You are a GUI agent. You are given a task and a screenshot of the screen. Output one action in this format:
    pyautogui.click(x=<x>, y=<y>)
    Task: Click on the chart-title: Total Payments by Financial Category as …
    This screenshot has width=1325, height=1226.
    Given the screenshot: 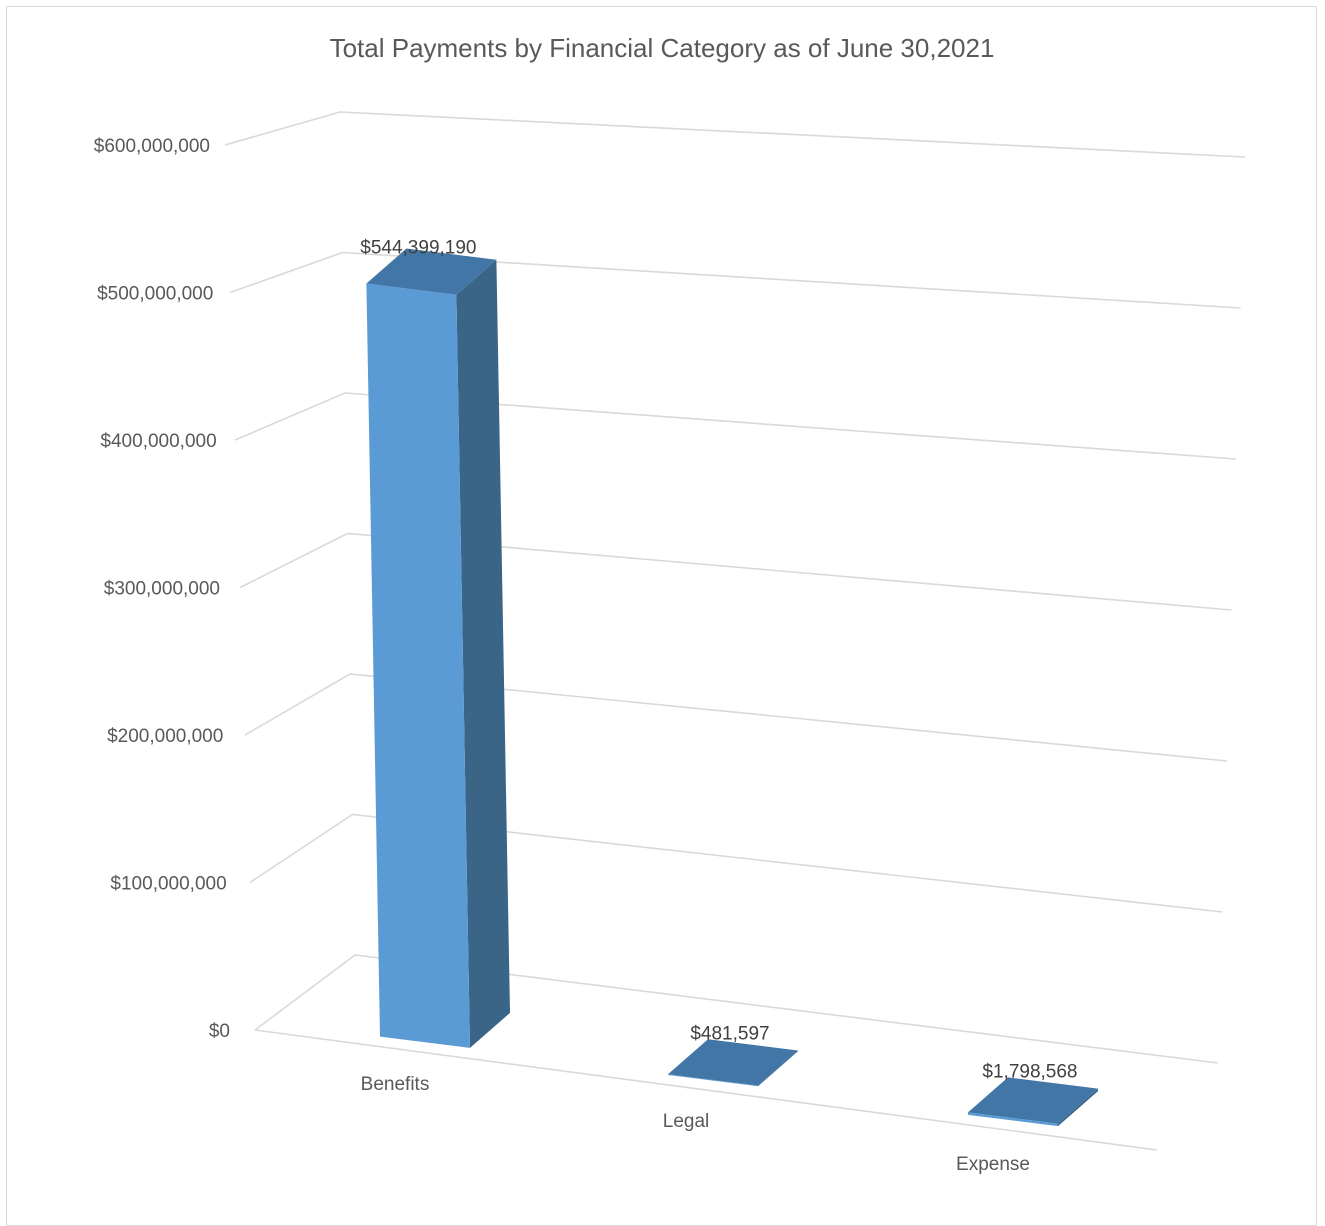 What is the action you would take?
    pyautogui.click(x=662, y=48)
    